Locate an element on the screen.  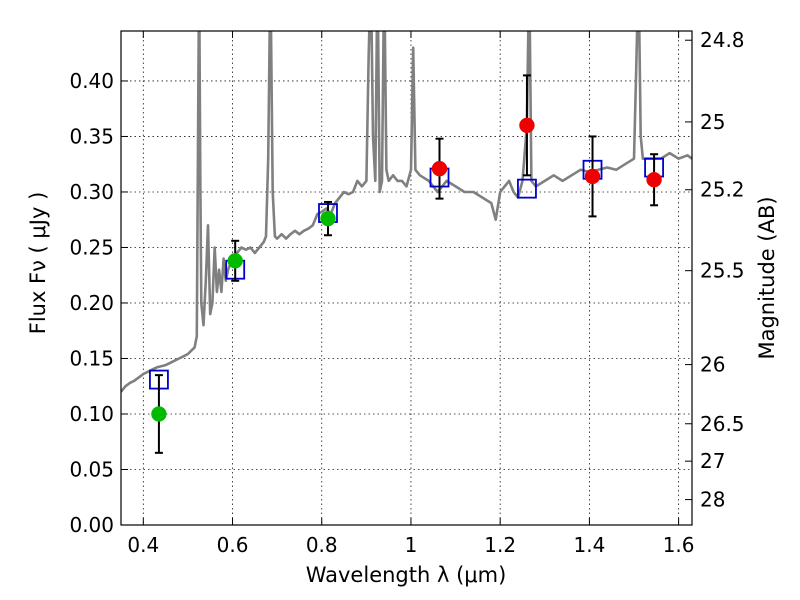
y-tick-label: 0.15 is located at coordinates (91, 358).